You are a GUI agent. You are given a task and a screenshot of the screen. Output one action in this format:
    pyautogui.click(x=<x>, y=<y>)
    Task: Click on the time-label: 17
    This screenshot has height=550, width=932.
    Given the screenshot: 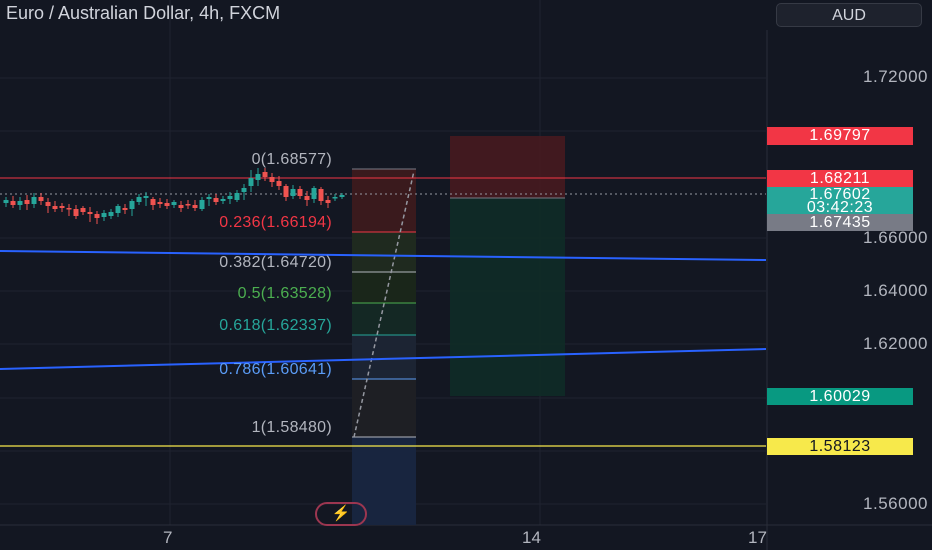 What is the action you would take?
    pyautogui.click(x=757, y=537)
    